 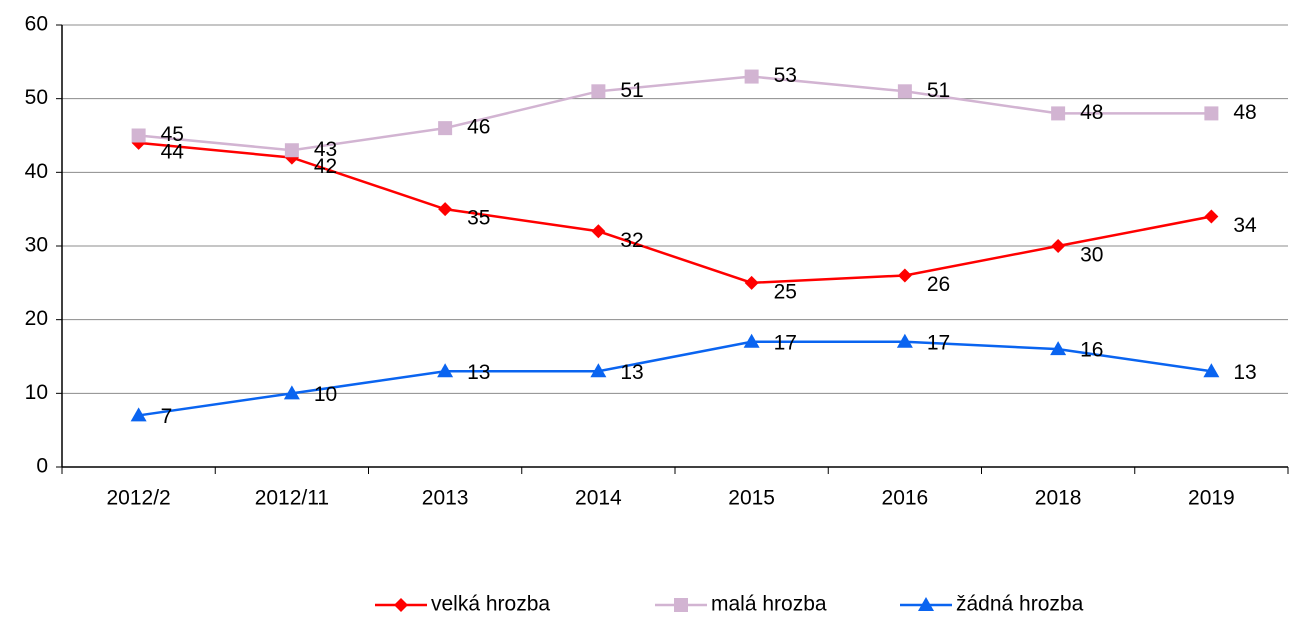 What do you see at coordinates (36, 171) in the screenshot?
I see `y-tick-label: 40` at bounding box center [36, 171].